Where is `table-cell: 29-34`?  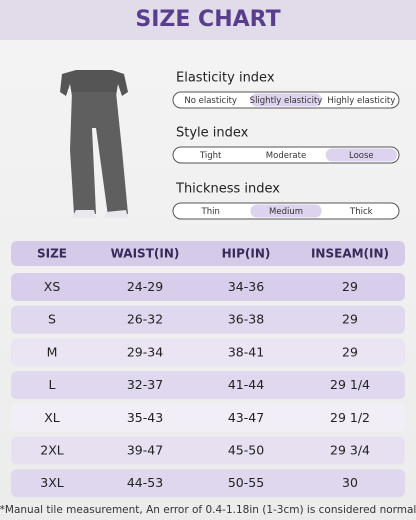
table-cell: 29-34 is located at coordinates (145, 351).